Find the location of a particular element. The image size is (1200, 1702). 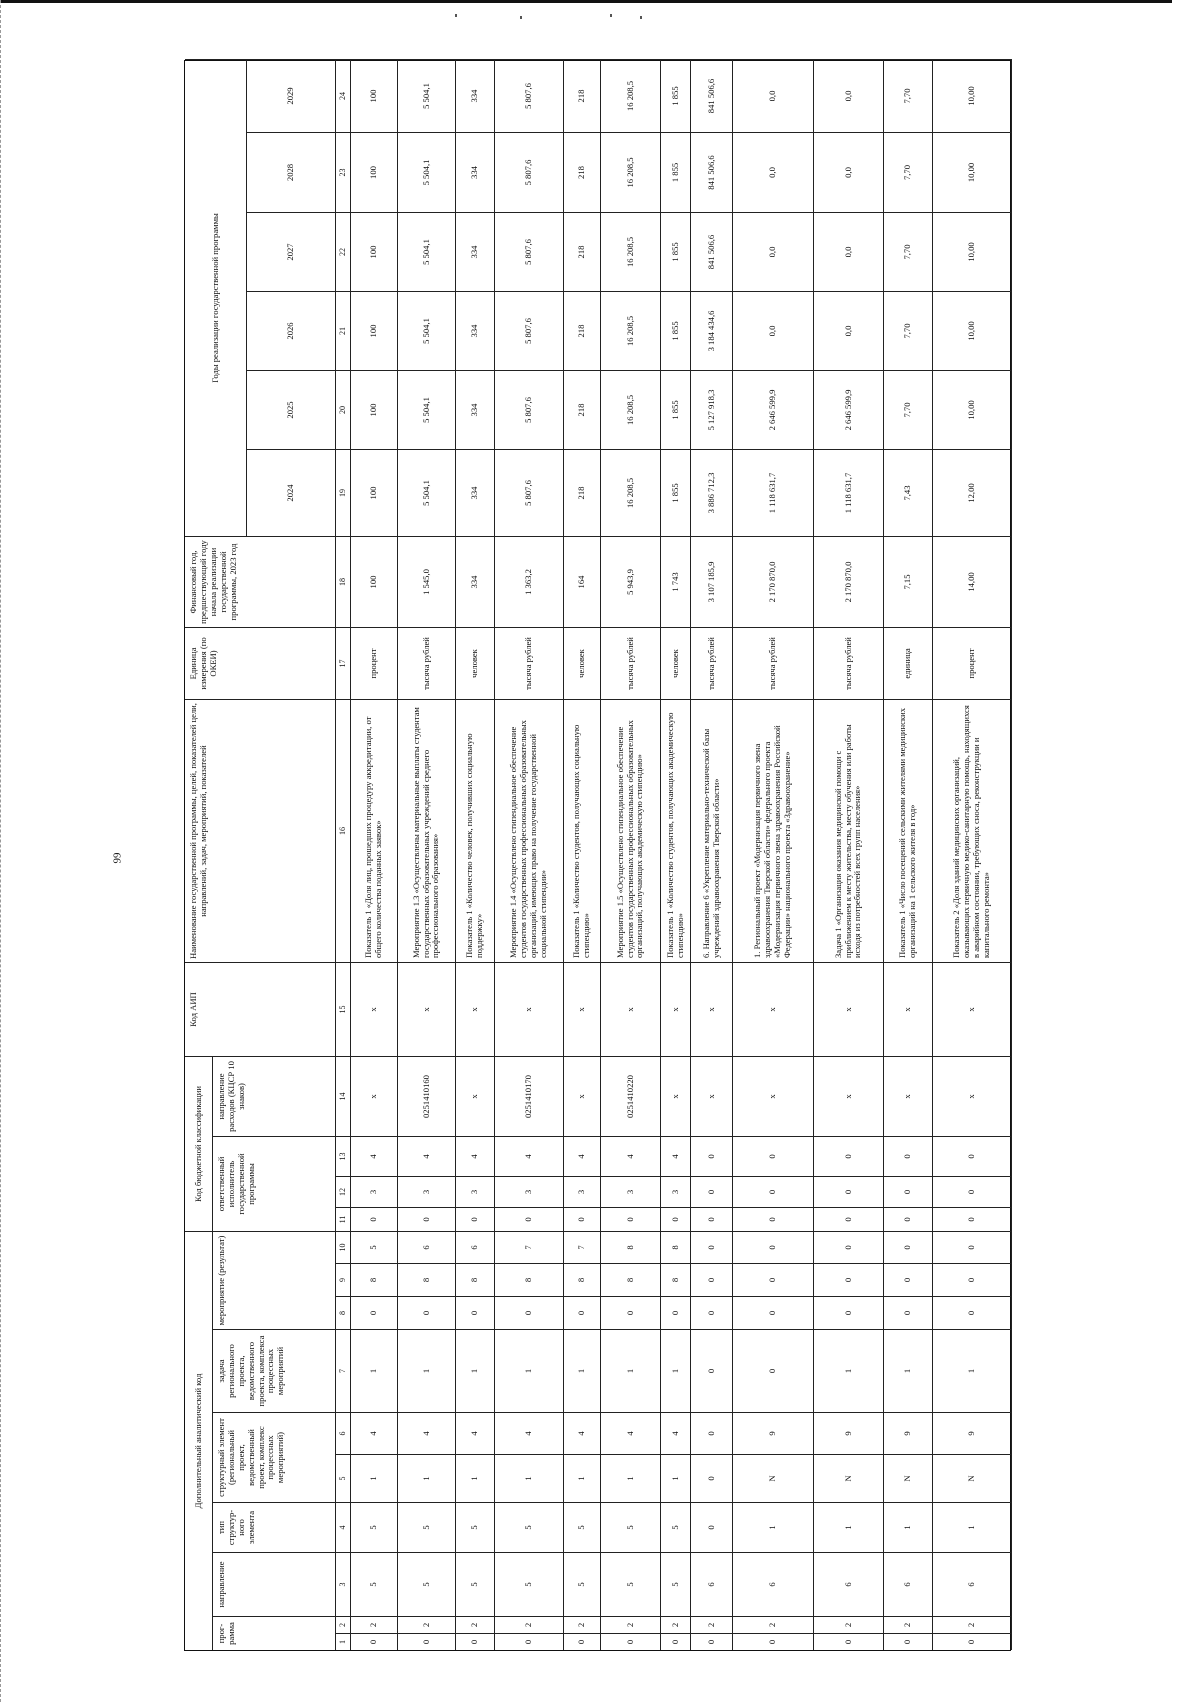

value-cell: 164 is located at coordinates (582, 581).